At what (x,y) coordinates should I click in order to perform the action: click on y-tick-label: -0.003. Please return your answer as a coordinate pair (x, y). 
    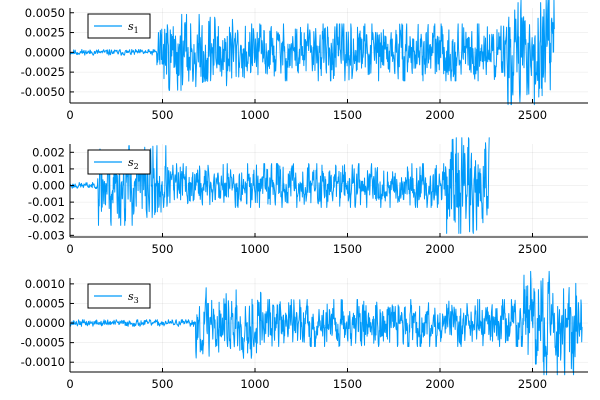
    Looking at the image, I should click on (46, 235).